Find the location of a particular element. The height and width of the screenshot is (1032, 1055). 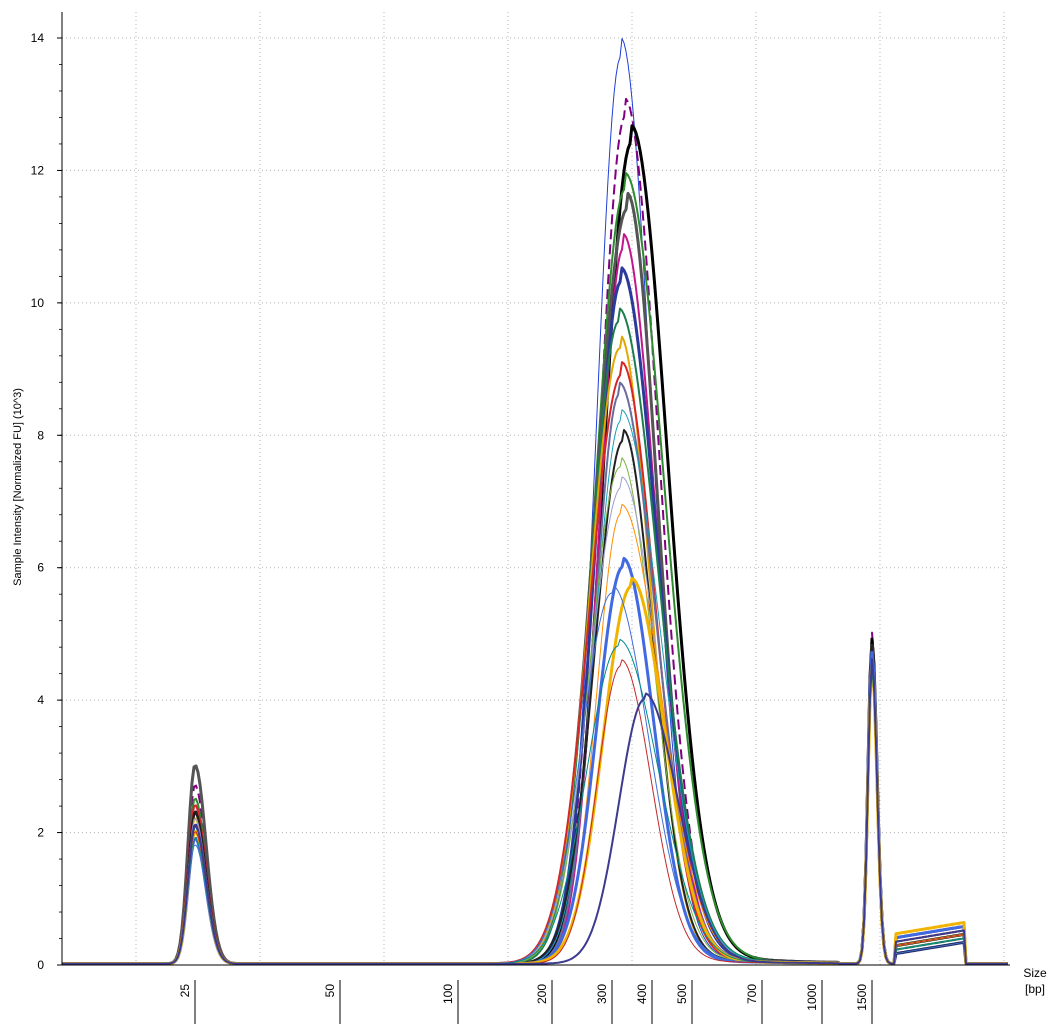

y-tick-label: 4 is located at coordinates (40, 700).